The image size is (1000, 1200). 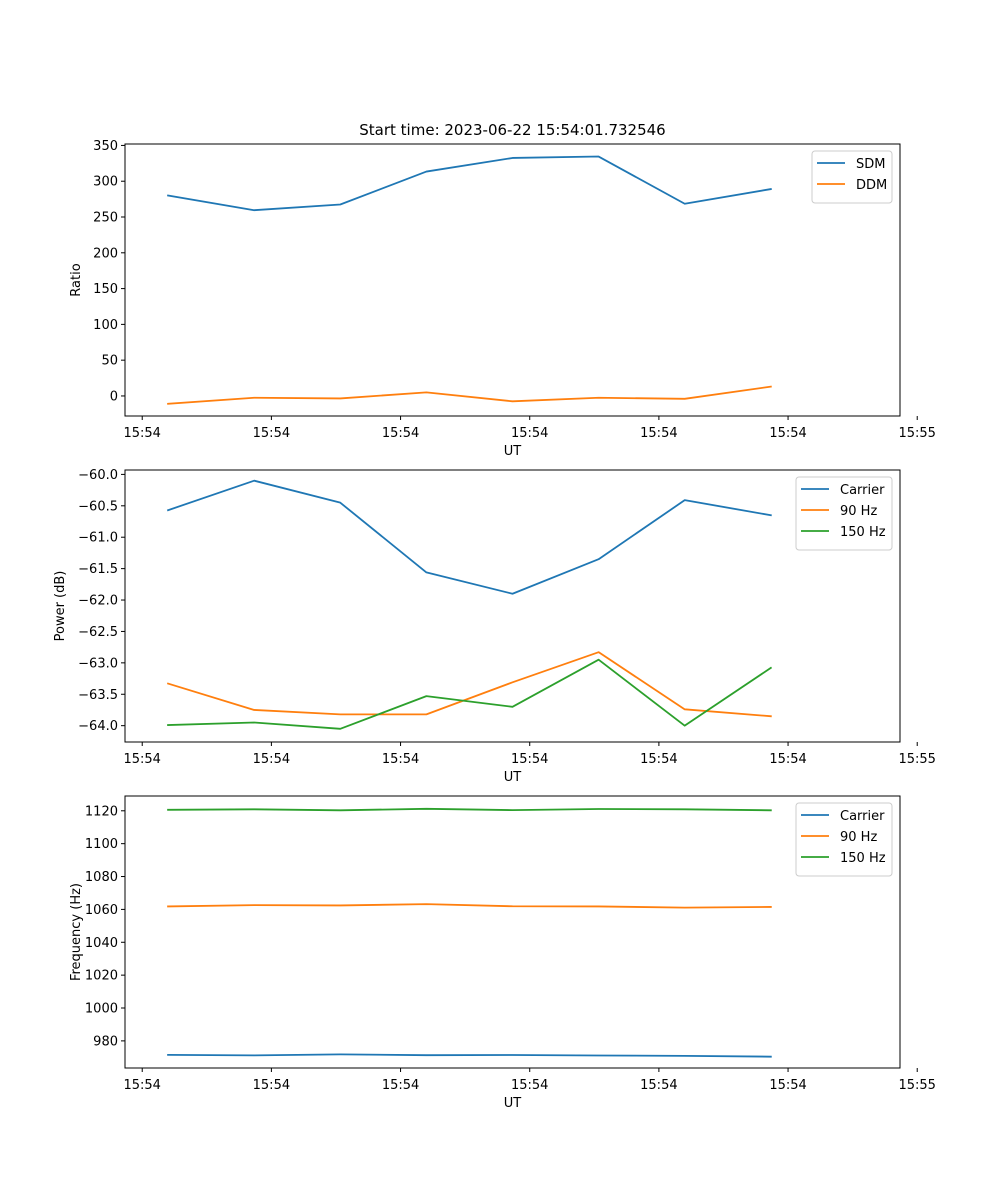 I want to click on y-tick-label: −60.5, so click(x=98, y=506).